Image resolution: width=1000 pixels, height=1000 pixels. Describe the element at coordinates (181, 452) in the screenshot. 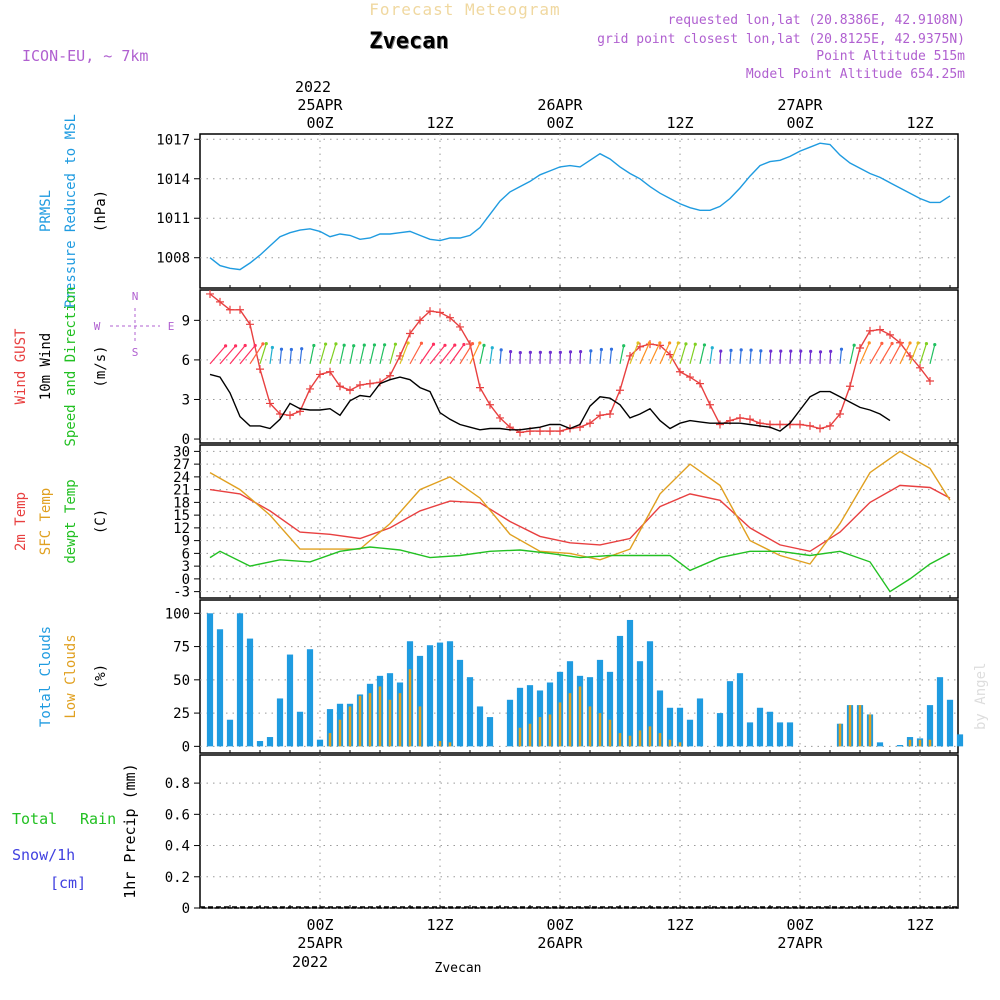

I see `y-tick-label: 30` at that location.